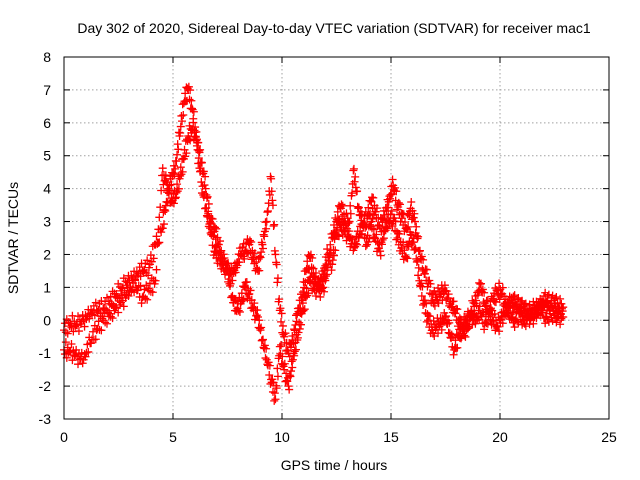 The image size is (640, 480). I want to click on y-tick-label: 2, so click(47, 254).